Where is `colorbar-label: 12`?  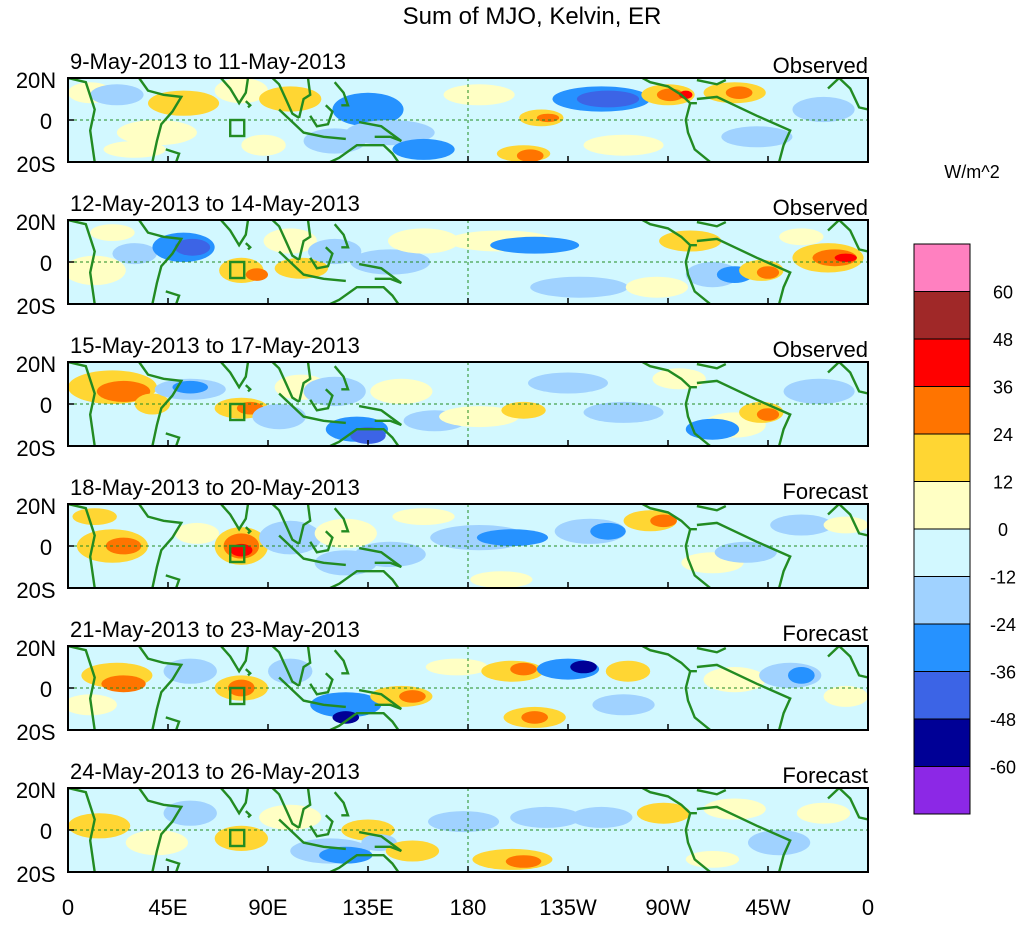
colorbar-label: 12 is located at coordinates (1003, 483).